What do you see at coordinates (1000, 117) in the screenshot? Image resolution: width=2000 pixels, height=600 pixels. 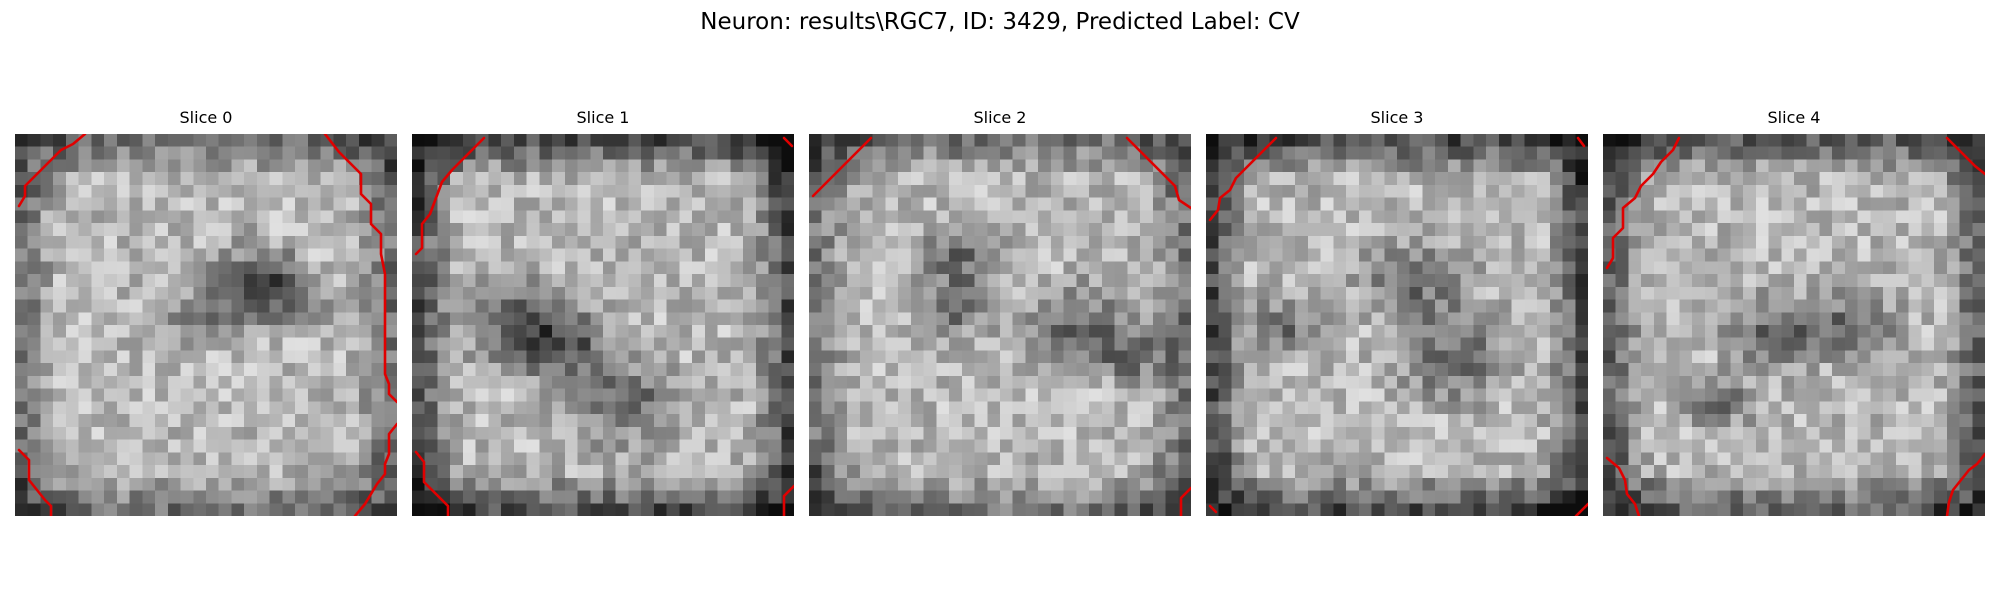 I see `slice-title-2: Slice 2` at bounding box center [1000, 117].